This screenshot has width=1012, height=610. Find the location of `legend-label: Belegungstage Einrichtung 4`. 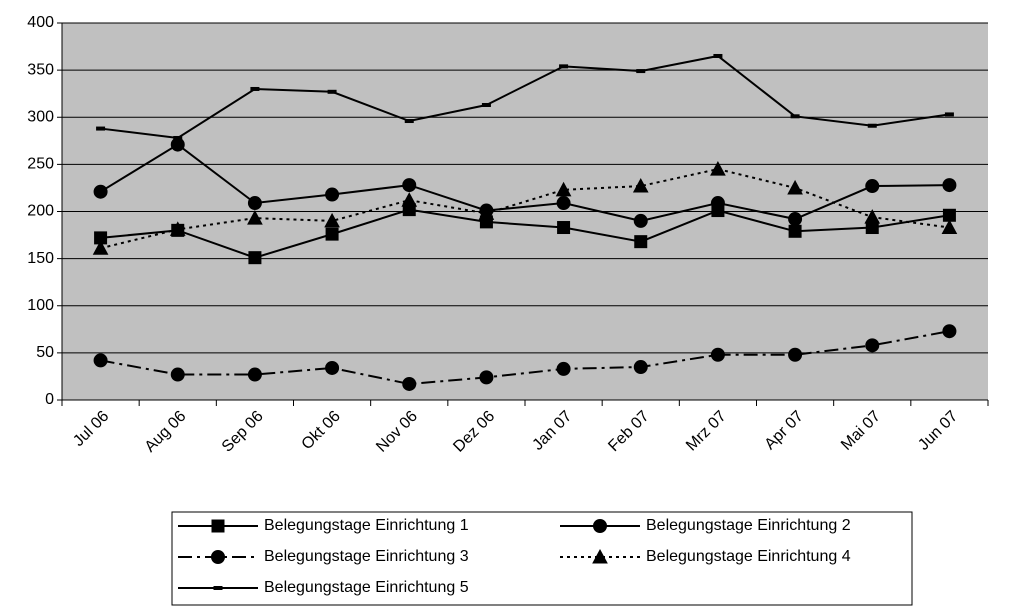

legend-label: Belegungstage Einrichtung 4 is located at coordinates (748, 556).